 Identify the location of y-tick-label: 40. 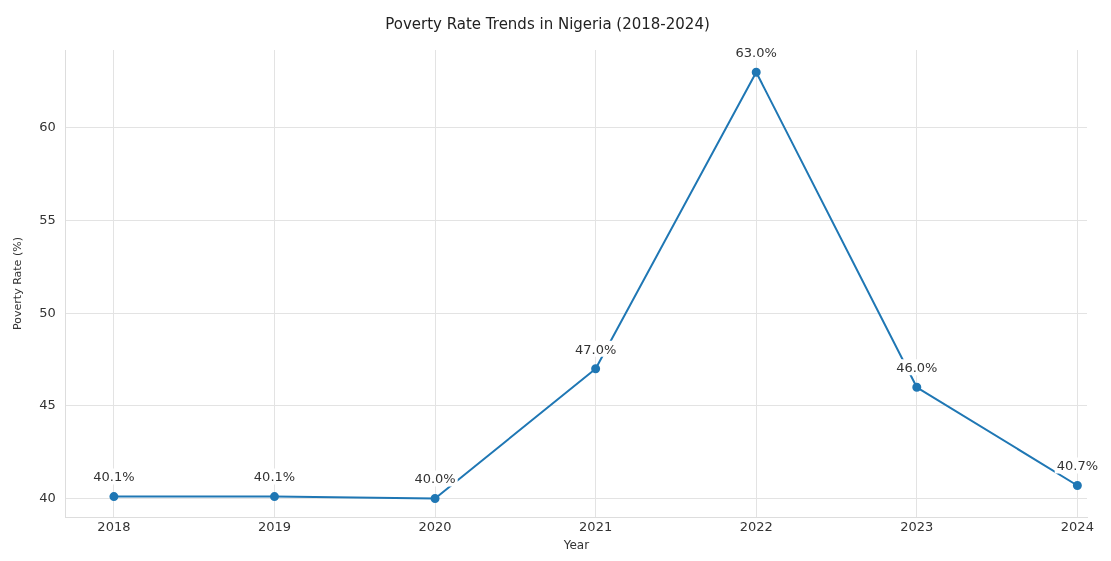
(47, 497).